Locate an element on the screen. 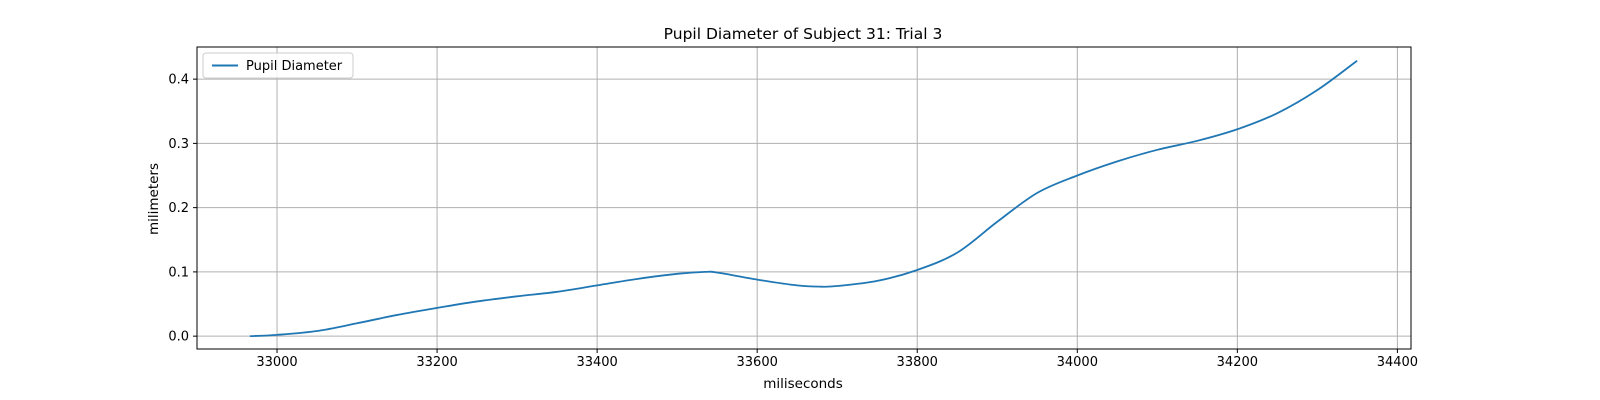 The height and width of the screenshot is (400, 1600). x-tick-label: 33000 is located at coordinates (276, 362).